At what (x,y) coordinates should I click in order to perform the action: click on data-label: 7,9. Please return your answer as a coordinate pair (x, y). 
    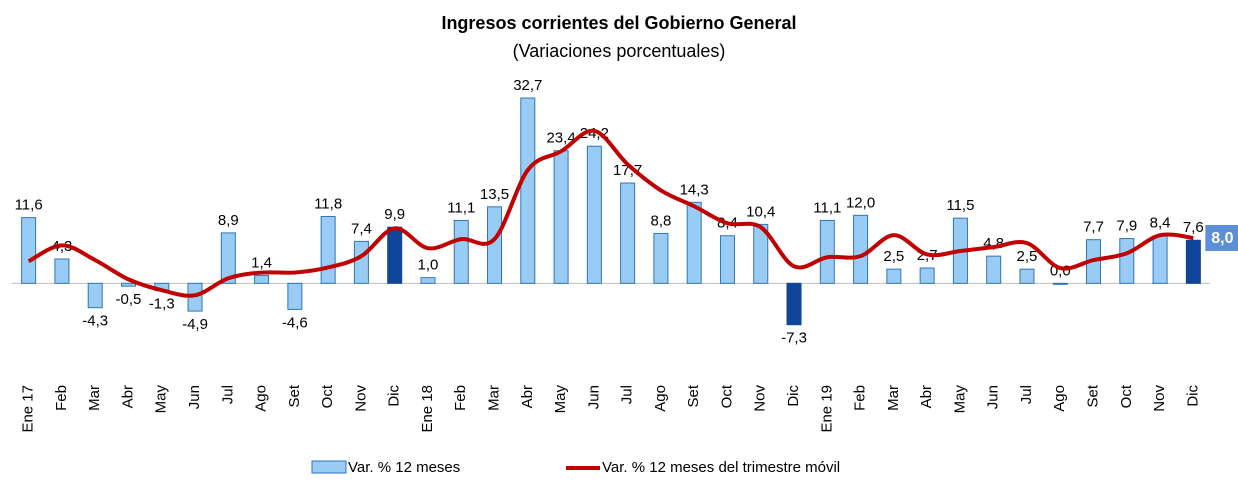
    Looking at the image, I should click on (1126, 226).